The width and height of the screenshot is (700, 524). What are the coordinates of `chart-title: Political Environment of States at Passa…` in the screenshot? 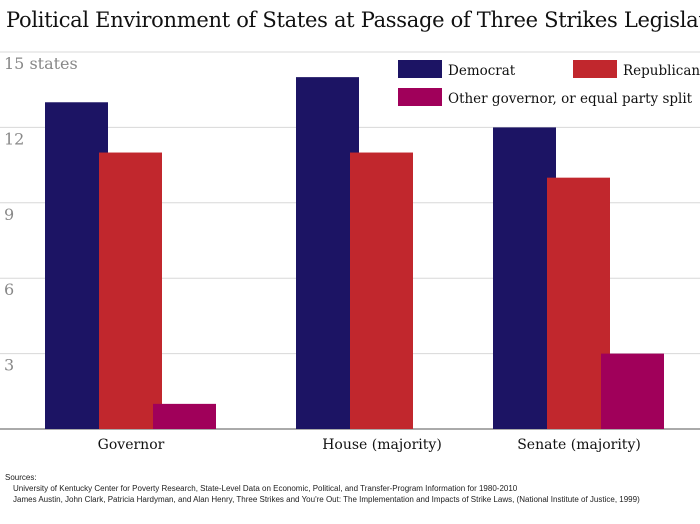 It's located at (353, 20).